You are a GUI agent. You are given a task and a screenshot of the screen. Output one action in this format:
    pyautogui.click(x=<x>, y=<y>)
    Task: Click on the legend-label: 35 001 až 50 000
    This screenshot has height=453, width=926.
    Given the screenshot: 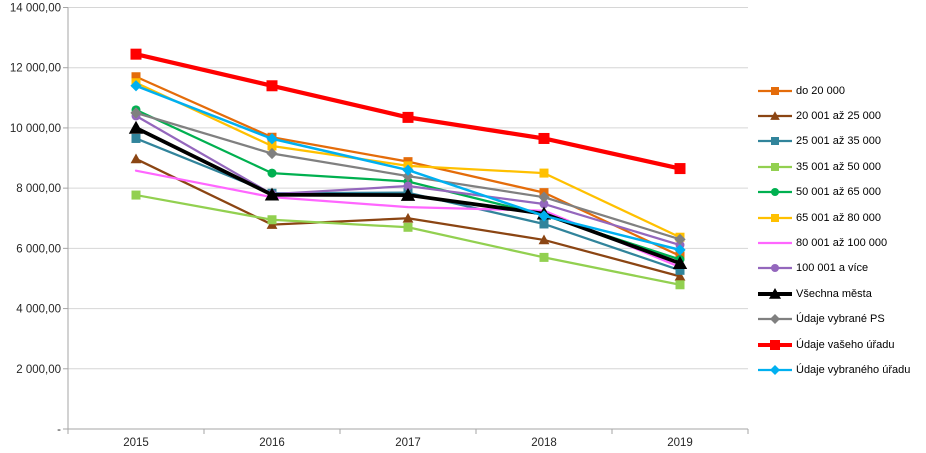 What is the action you would take?
    pyautogui.click(x=839, y=166)
    